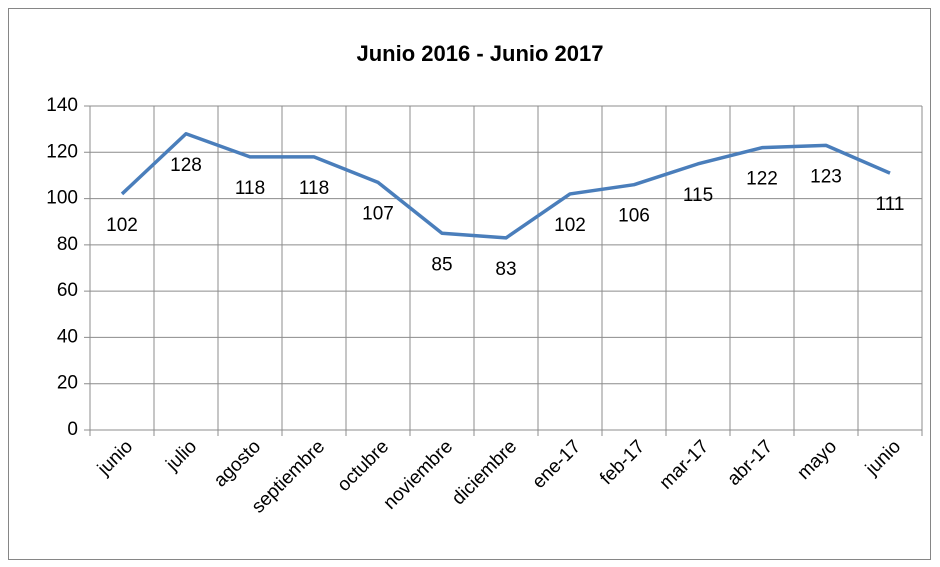  I want to click on data-label: 111, so click(890, 204).